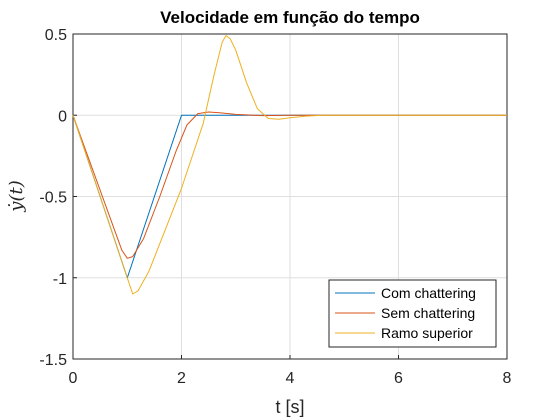 Image resolution: width=560 pixels, height=420 pixels. I want to click on x-tick-label-0: 0, so click(73, 378).